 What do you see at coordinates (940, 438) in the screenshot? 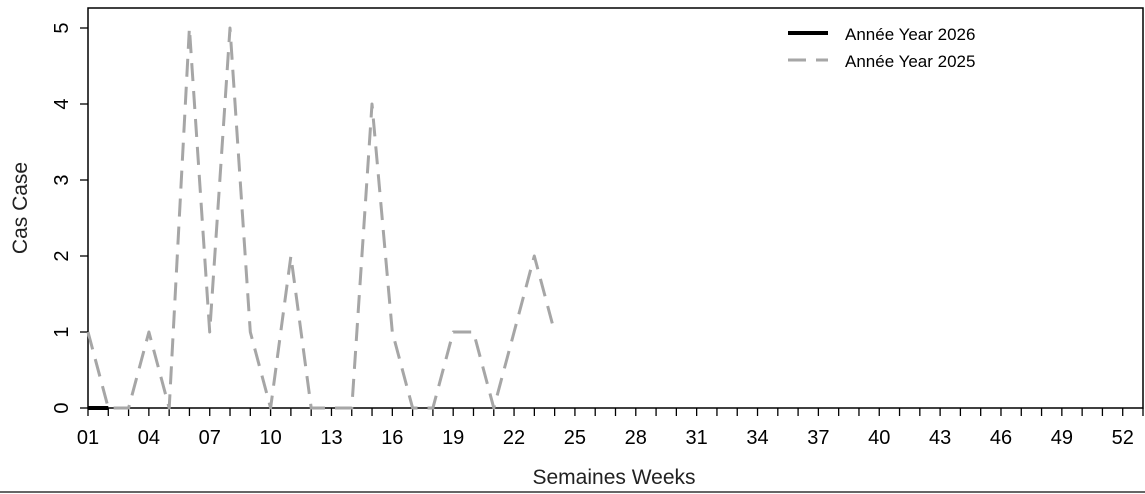
I see `x-tick-label: 43` at bounding box center [940, 438].